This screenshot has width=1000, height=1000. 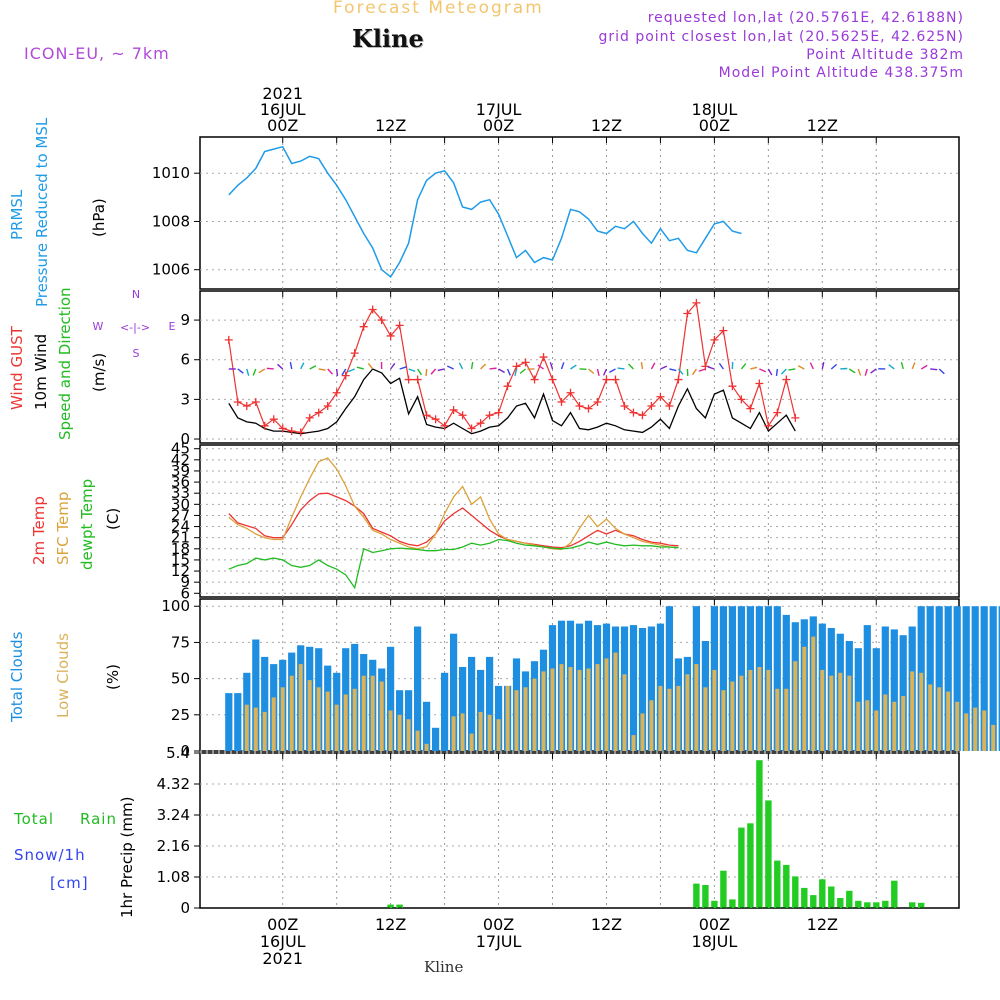 I want to click on top-time-label: 17JUL, so click(x=499, y=109).